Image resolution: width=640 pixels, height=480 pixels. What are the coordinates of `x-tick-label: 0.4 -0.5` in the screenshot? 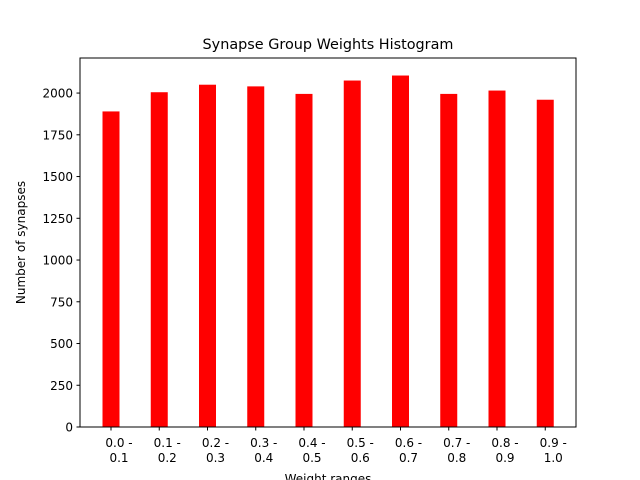 It's located at (311, 450).